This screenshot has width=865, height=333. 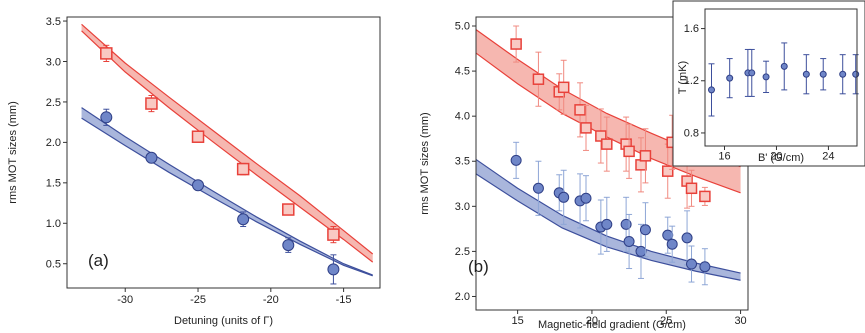 I want to click on y-tick-label: 1.5, so click(x=53, y=184).